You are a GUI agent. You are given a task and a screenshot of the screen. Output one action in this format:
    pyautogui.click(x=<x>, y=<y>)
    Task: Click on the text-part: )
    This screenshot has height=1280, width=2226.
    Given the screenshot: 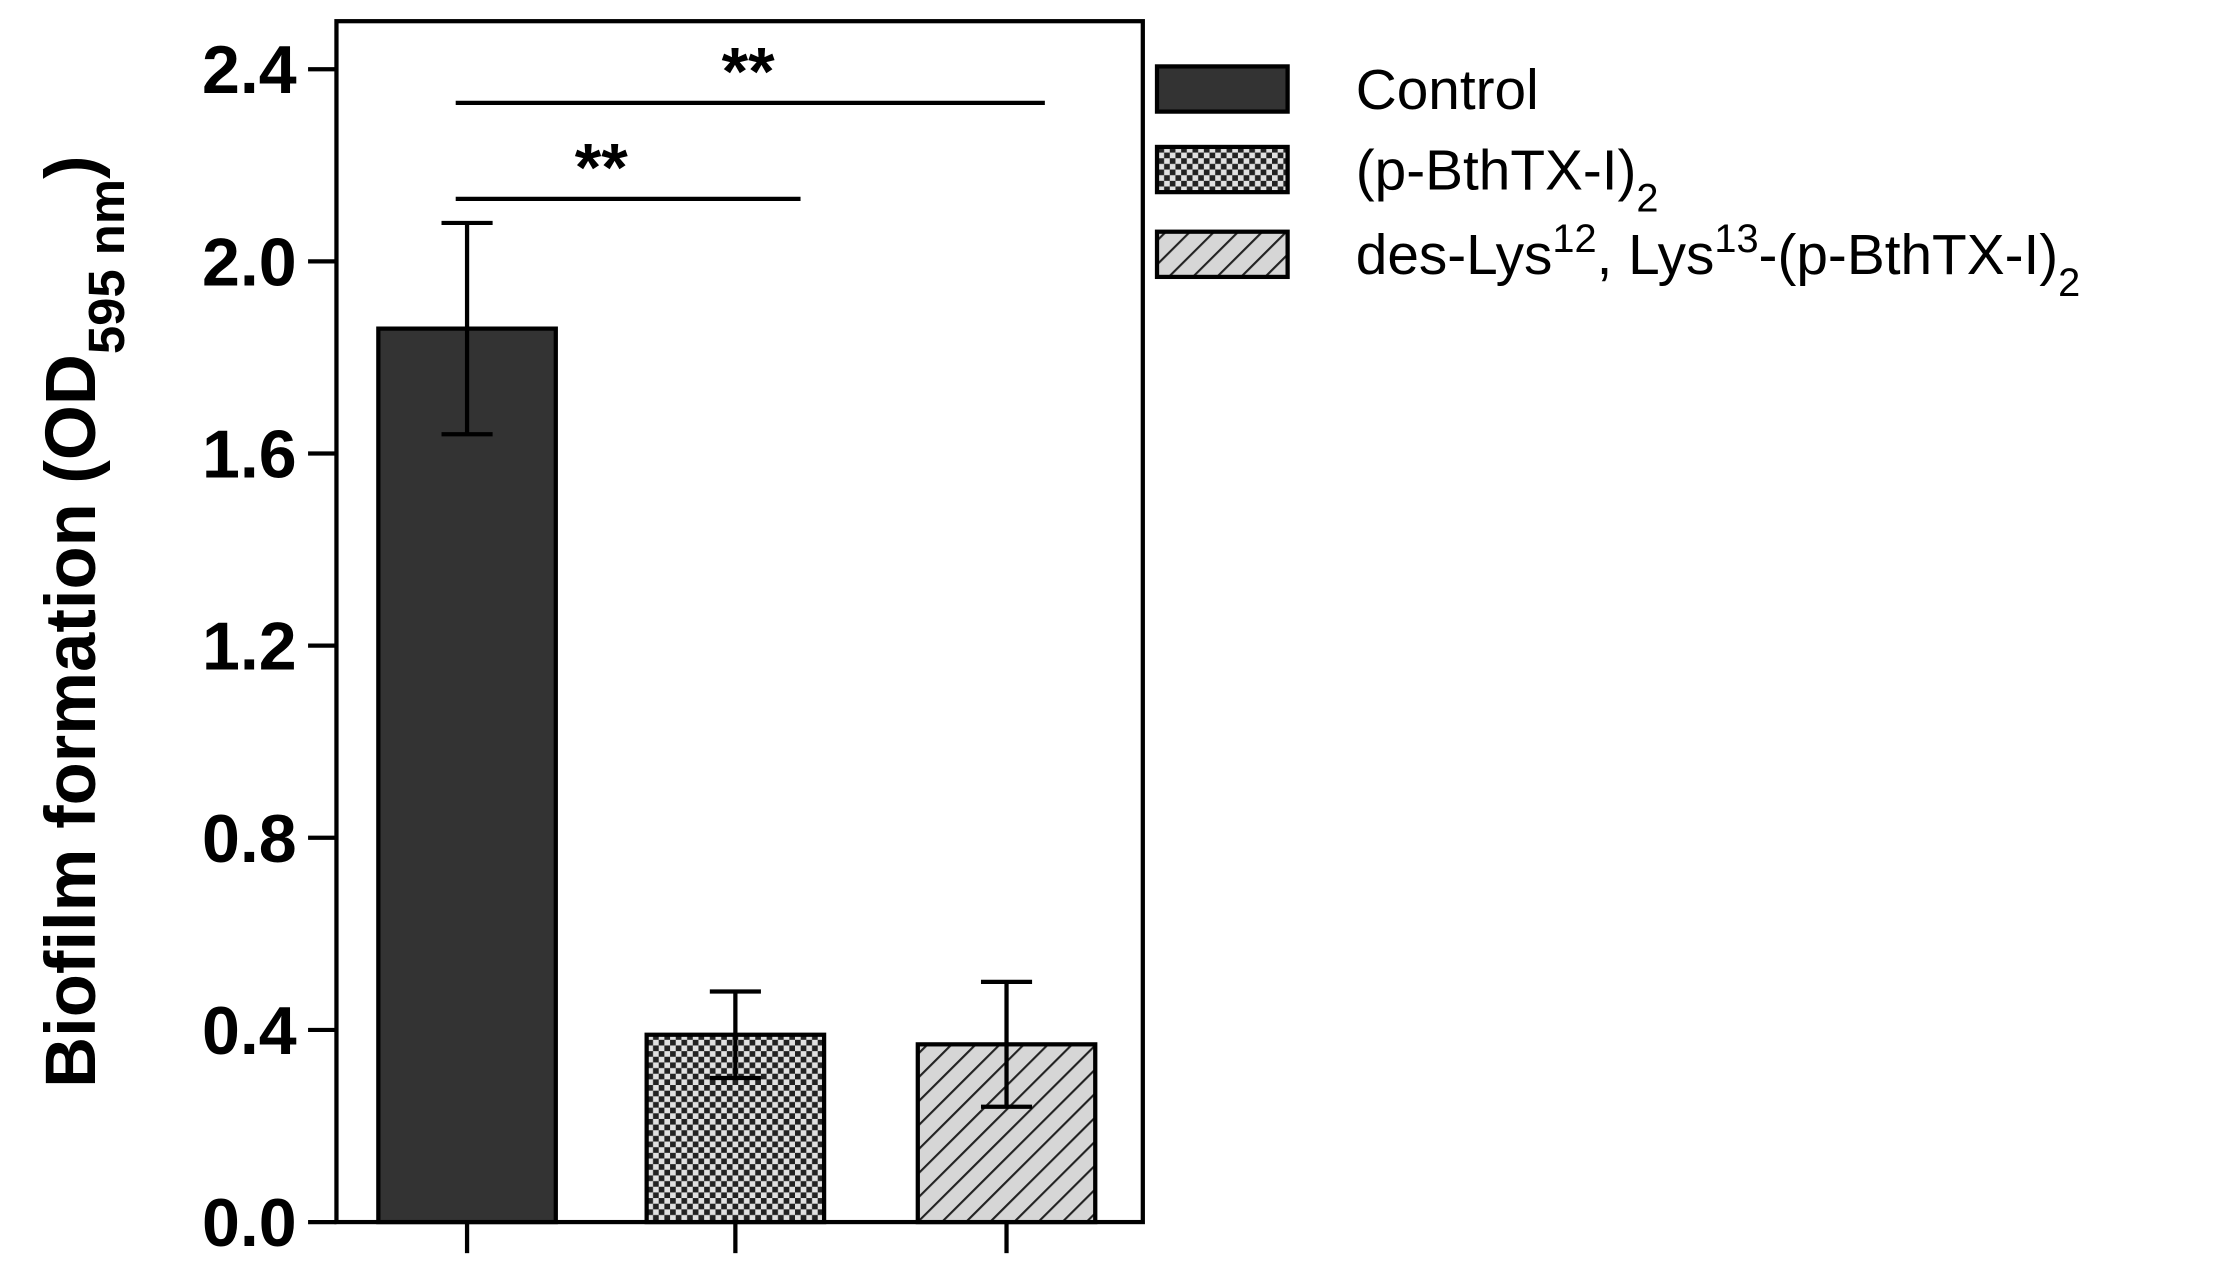 What is the action you would take?
    pyautogui.click(x=71, y=167)
    